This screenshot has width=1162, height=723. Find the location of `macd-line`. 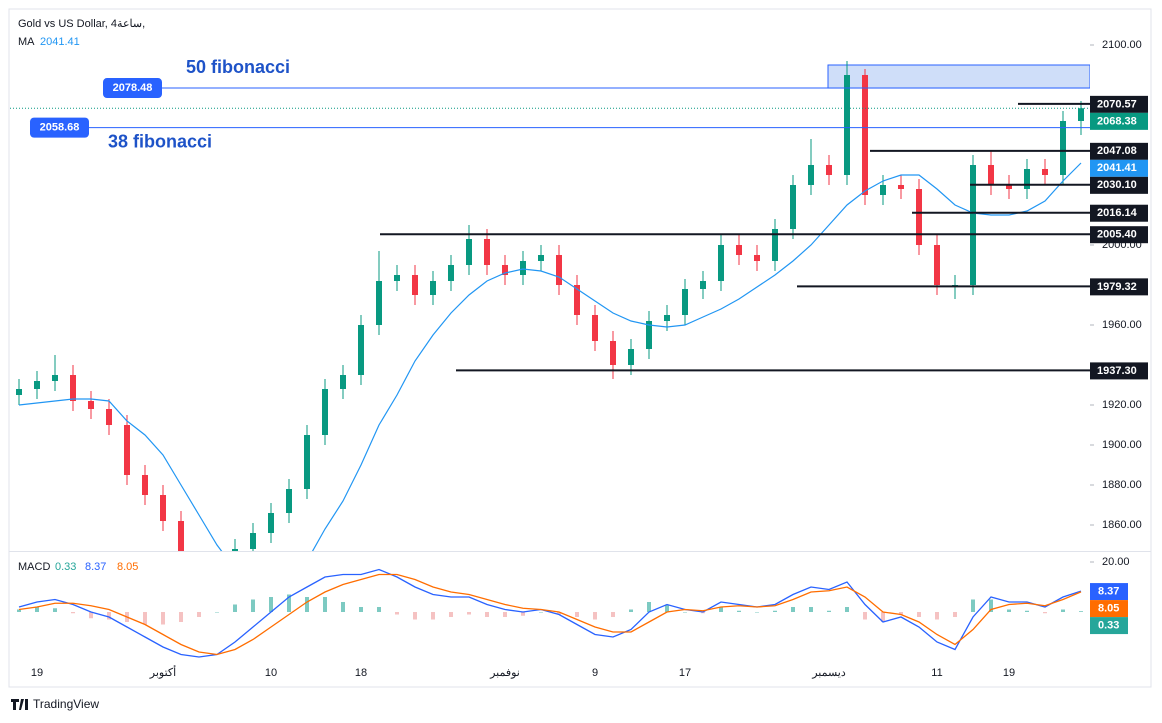

macd-line is located at coordinates (550, 614).